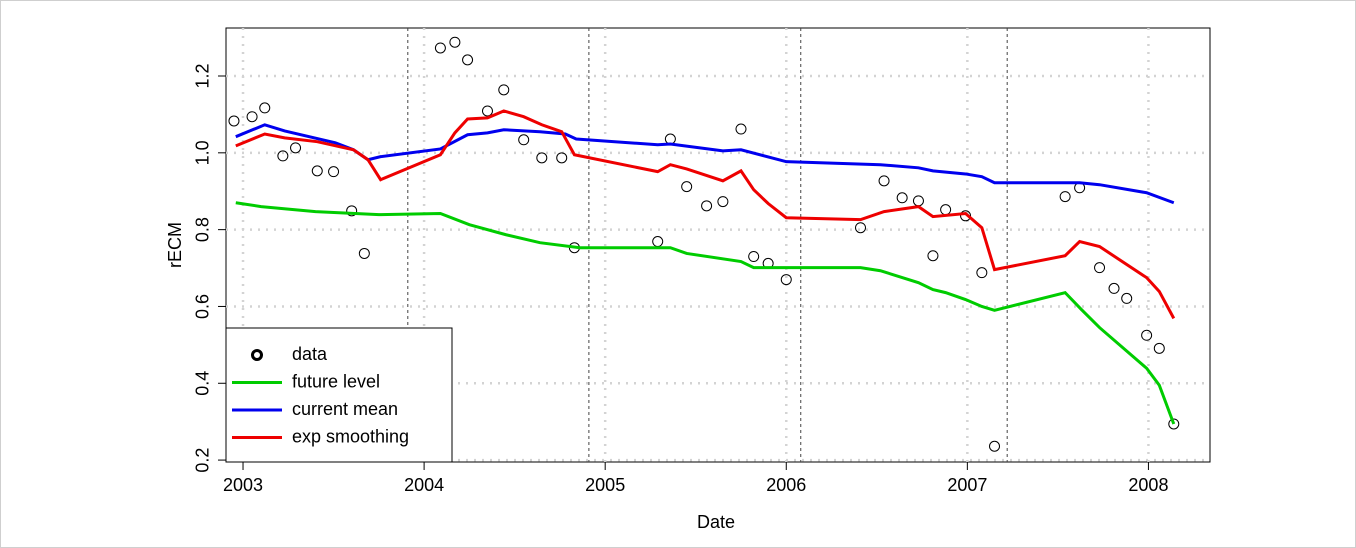 The width and height of the screenshot is (1356, 548). Describe the element at coordinates (175, 245) in the screenshot. I see `y-axis-title: rECM` at that location.